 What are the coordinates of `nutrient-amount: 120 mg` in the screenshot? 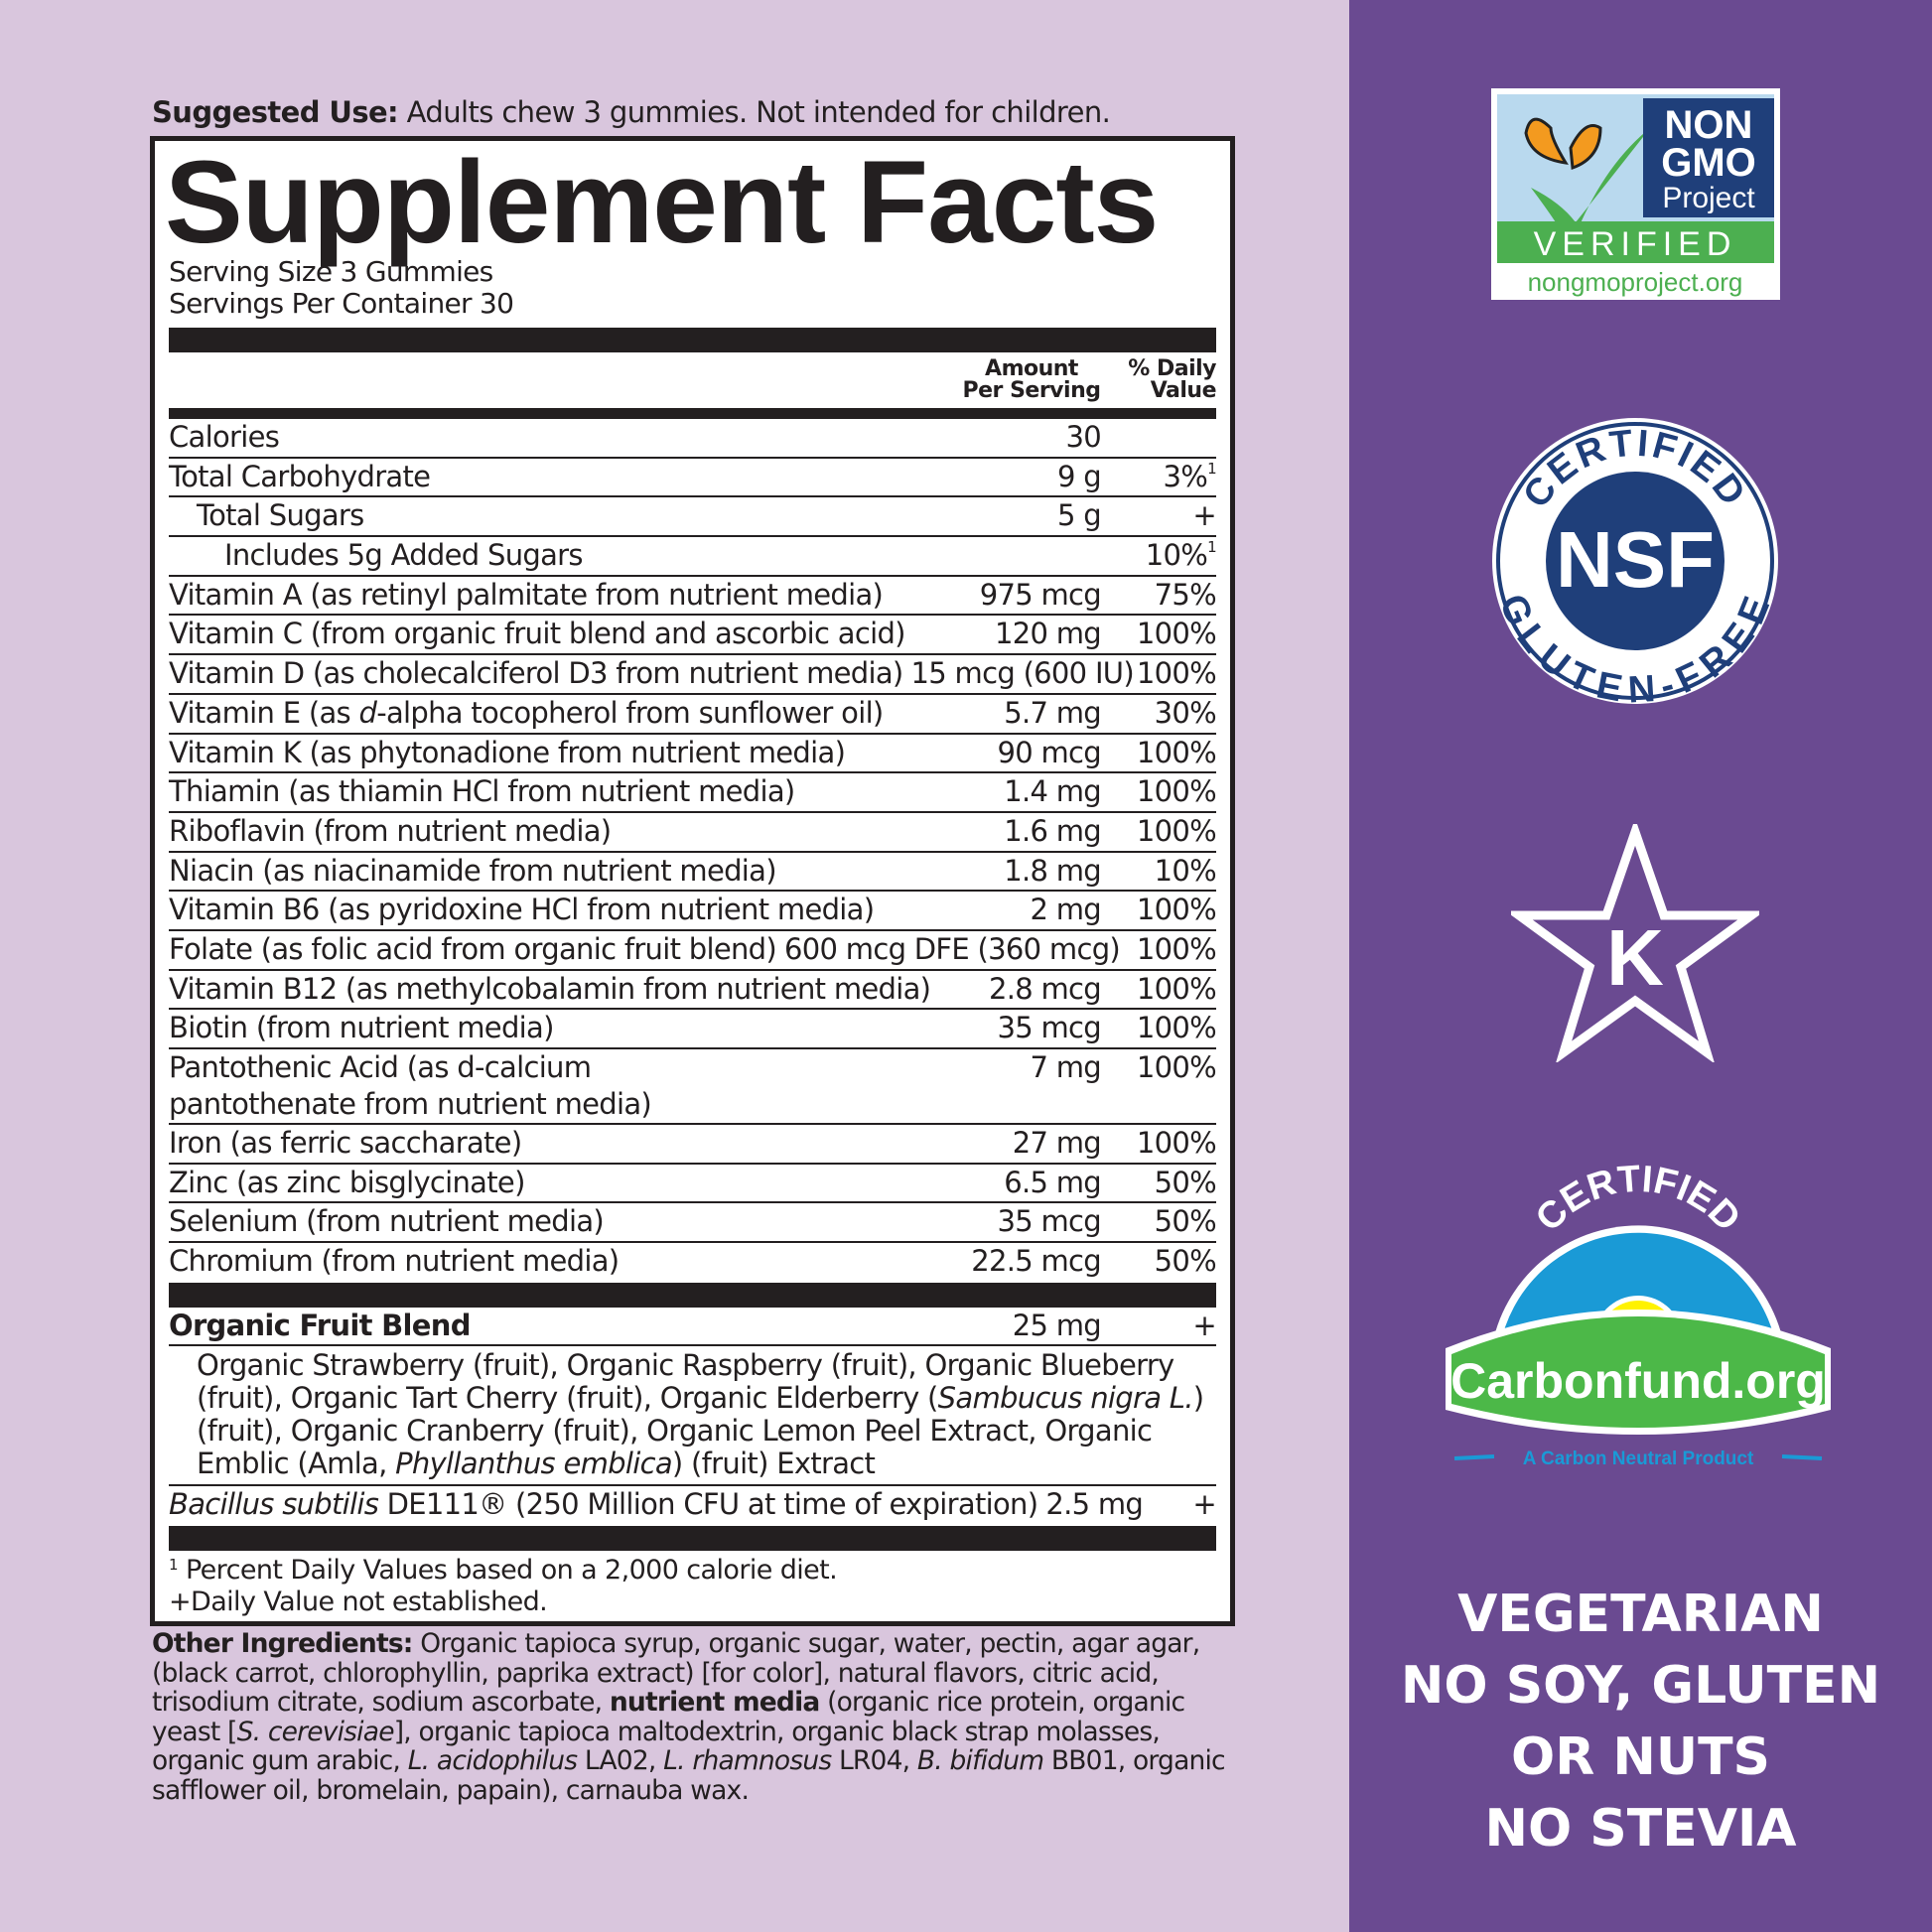 It's located at (1048, 634).